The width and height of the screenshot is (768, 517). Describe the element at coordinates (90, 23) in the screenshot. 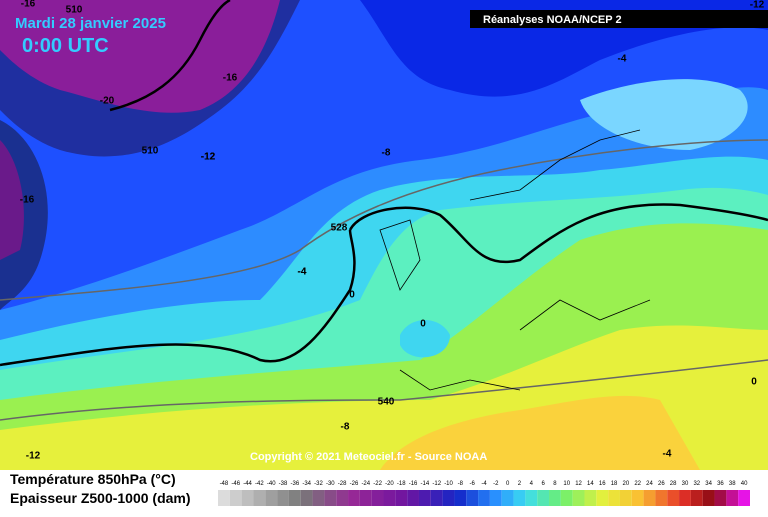

I see `map-date: Mardi 28 janvier 2025` at that location.